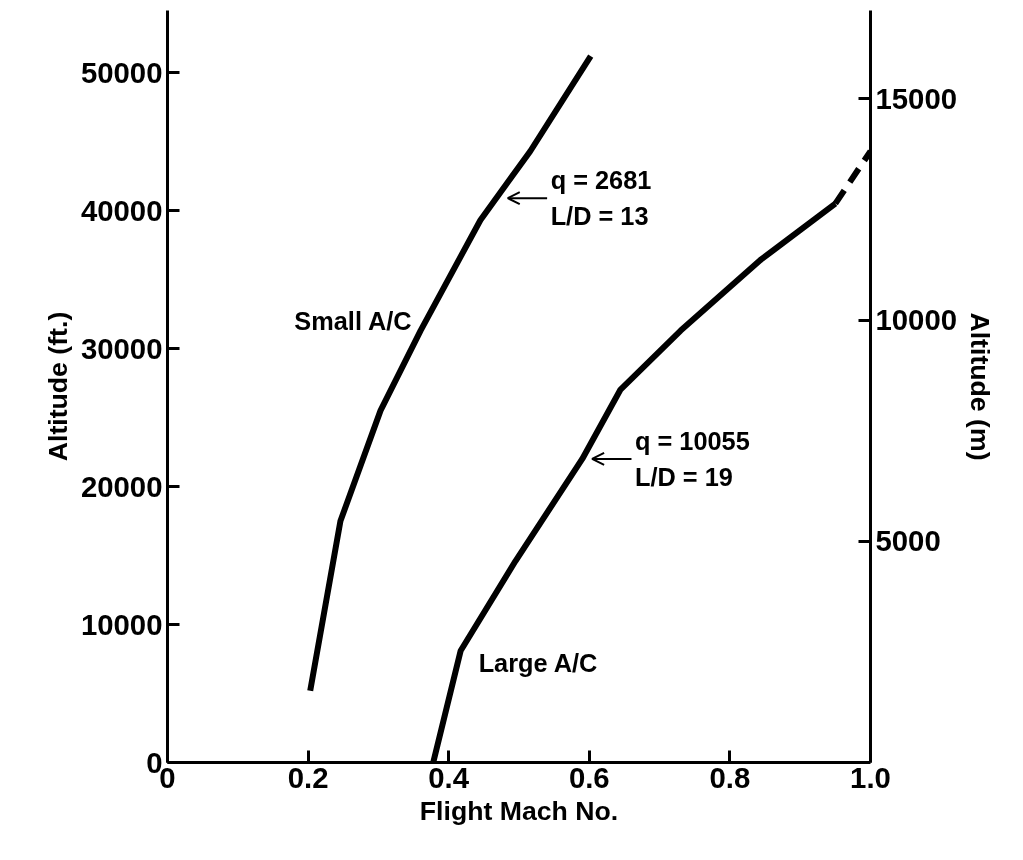 The height and width of the screenshot is (860, 1023). What do you see at coordinates (908, 541) in the screenshot?
I see `y2-tick-label: 5000` at bounding box center [908, 541].